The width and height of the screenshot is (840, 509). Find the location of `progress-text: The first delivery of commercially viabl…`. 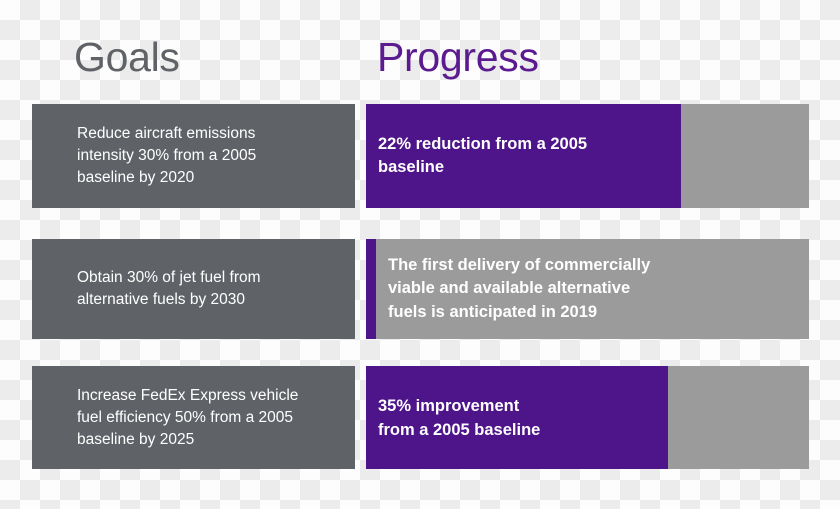

progress-text: The first delivery of commercially viabl… is located at coordinates (519, 288).